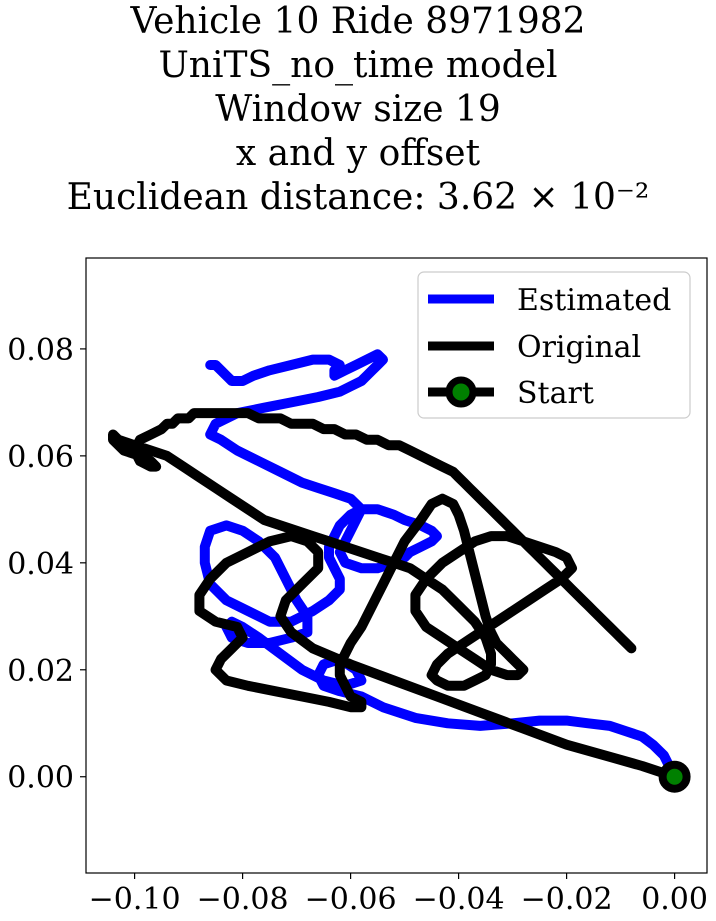 The height and width of the screenshot is (921, 716). Describe the element at coordinates (40, 457) in the screenshot. I see `y-tick-label: 0.06` at that location.